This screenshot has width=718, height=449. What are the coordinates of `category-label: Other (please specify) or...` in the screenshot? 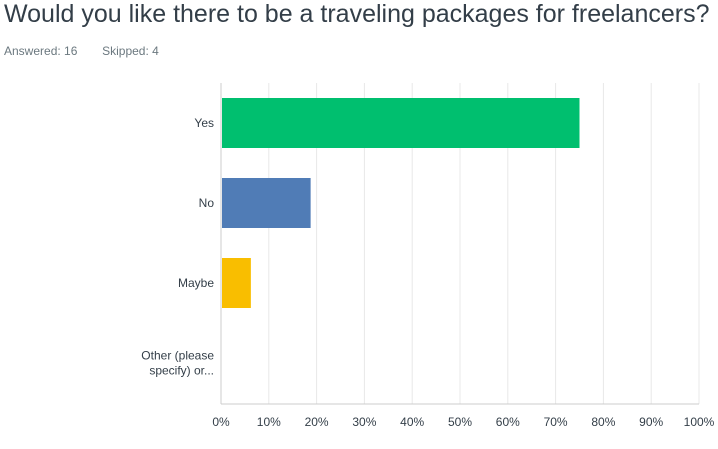 It's located at (177, 363).